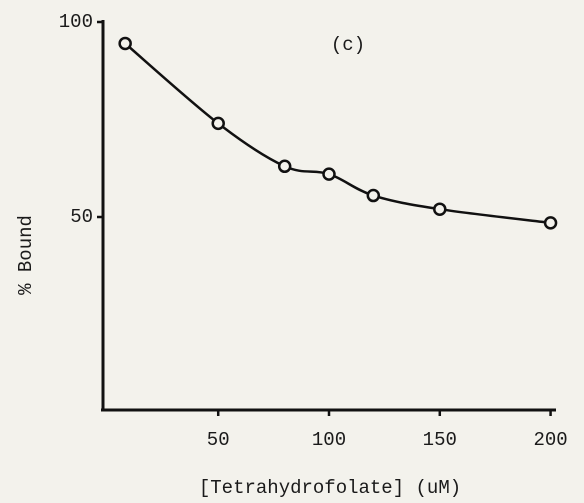 This screenshot has height=503, width=584. I want to click on x-tick-label: 150, so click(440, 440).